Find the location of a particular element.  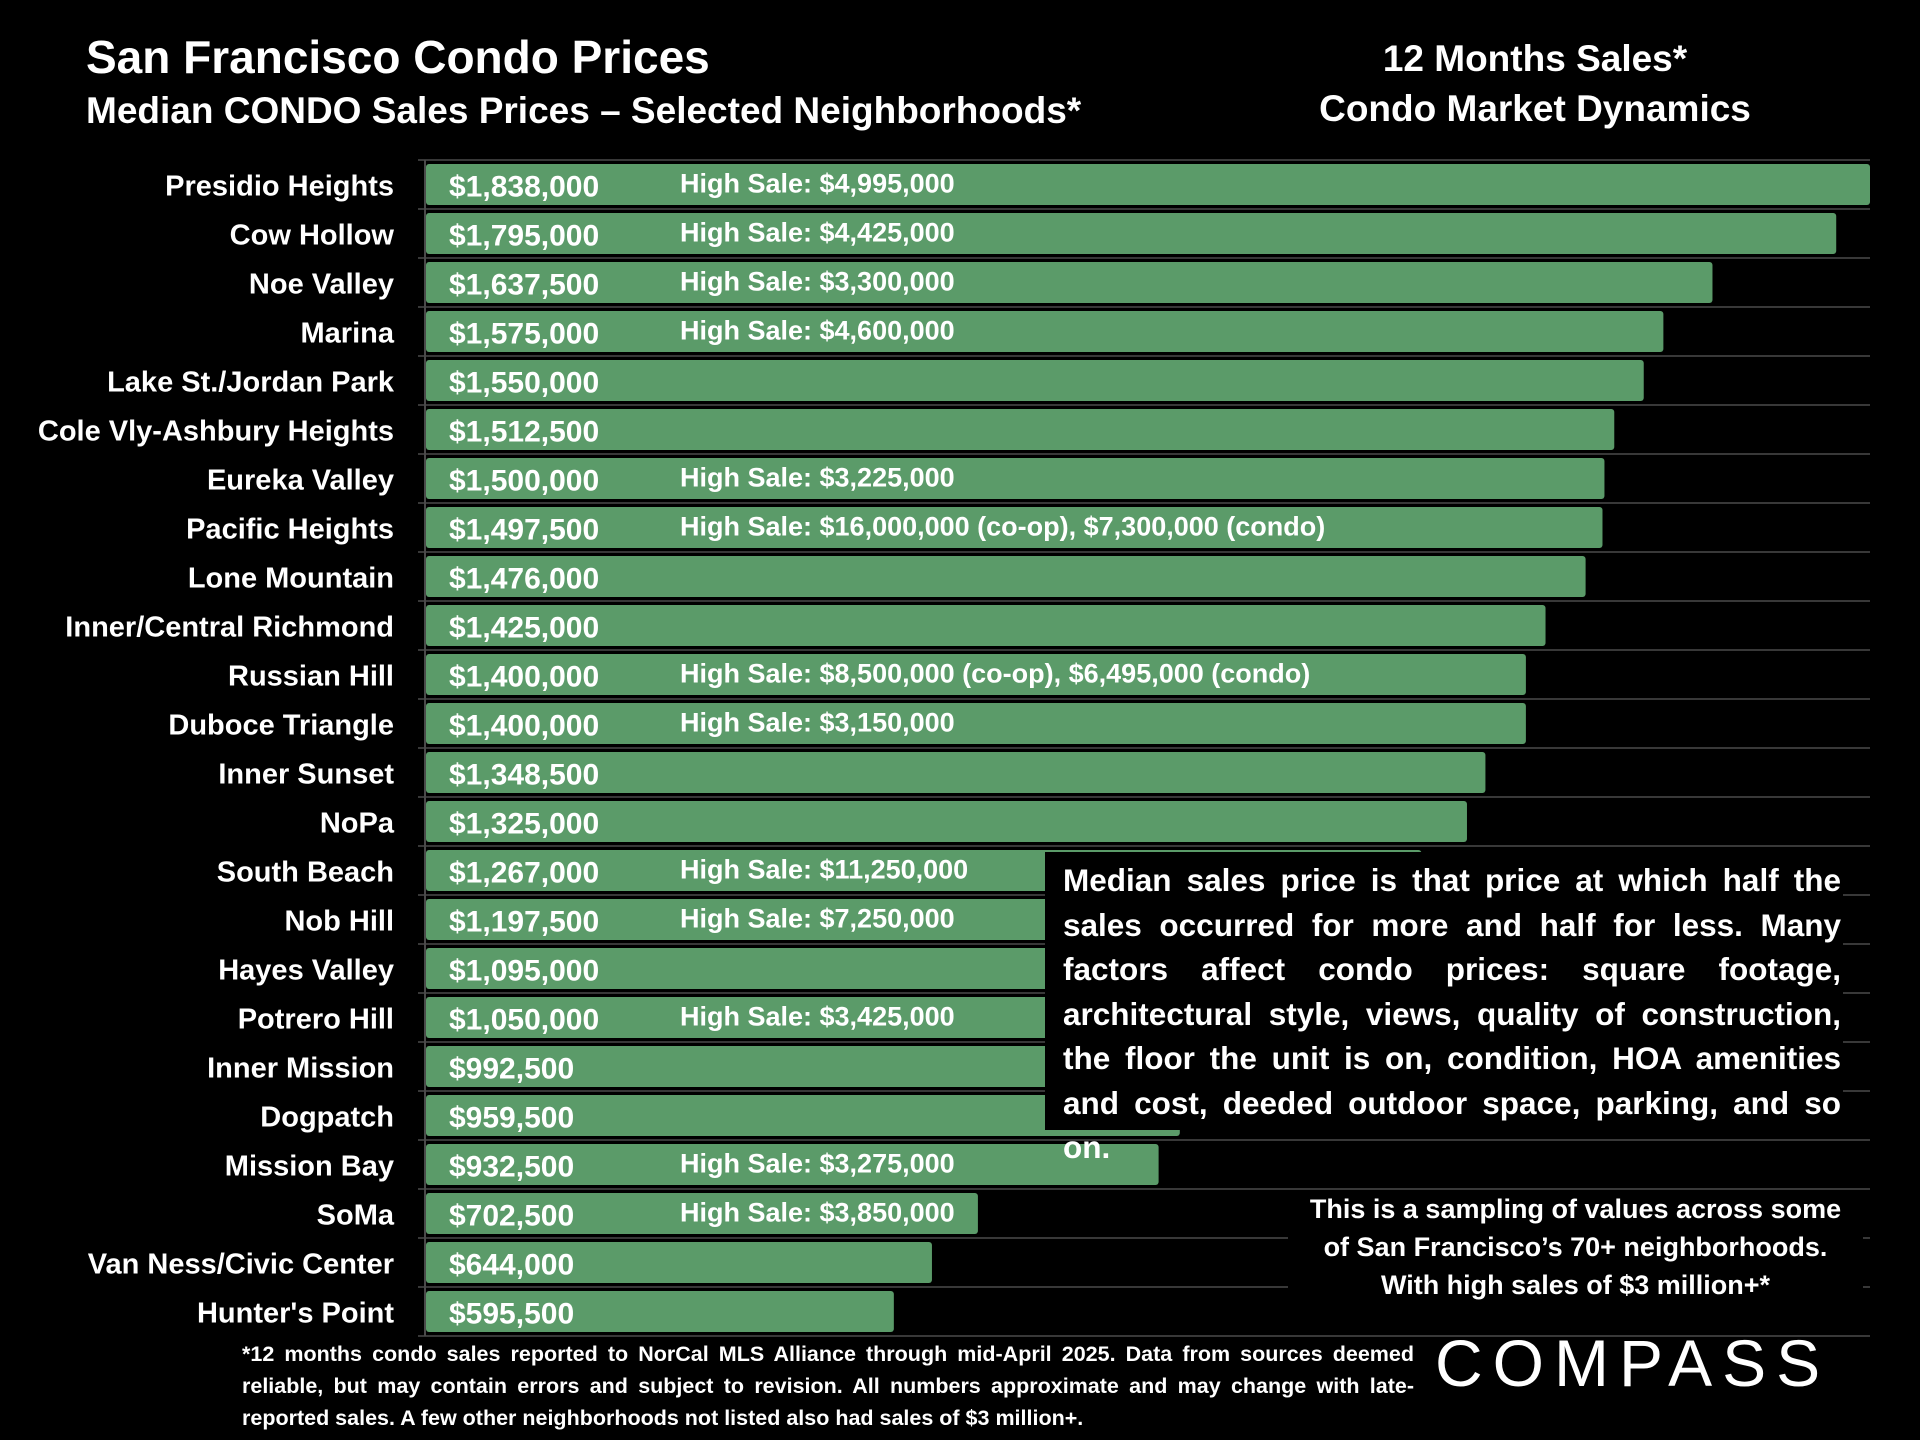

category-label: Inner Mission is located at coordinates (300, 1069).